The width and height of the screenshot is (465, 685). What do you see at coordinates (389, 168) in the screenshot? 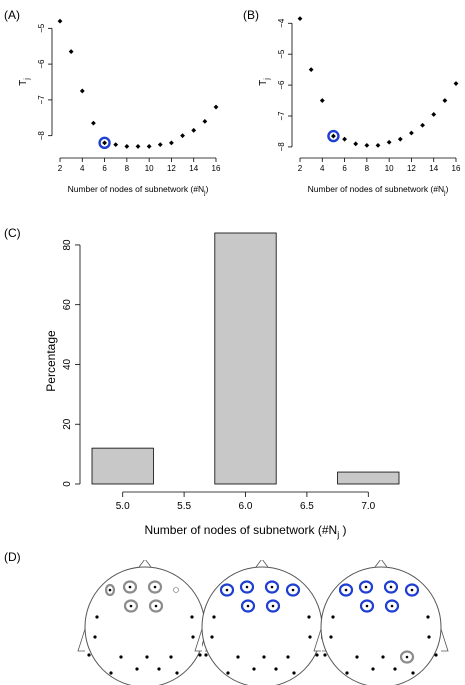
I see `chart-b-x-tick-label: 10` at bounding box center [389, 168].